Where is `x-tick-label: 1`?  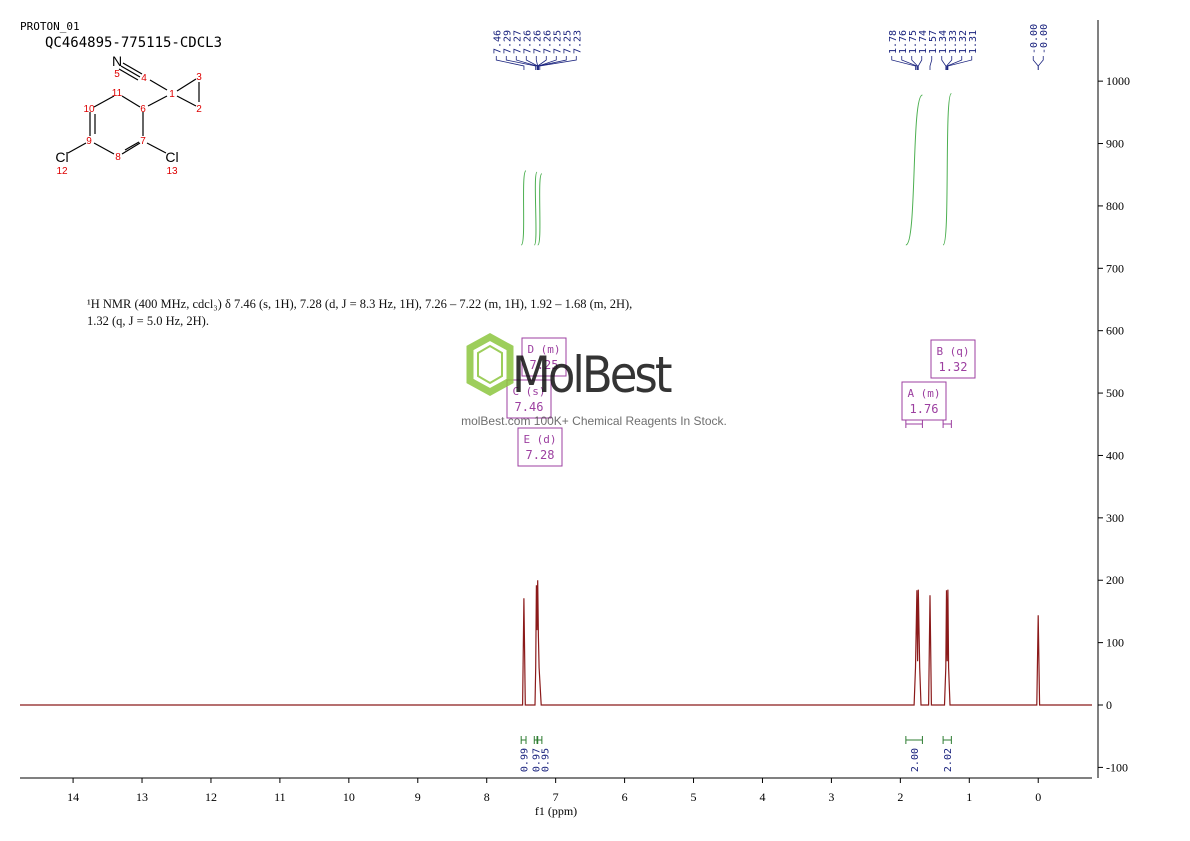
x-tick-label: 1 is located at coordinates (969, 797).